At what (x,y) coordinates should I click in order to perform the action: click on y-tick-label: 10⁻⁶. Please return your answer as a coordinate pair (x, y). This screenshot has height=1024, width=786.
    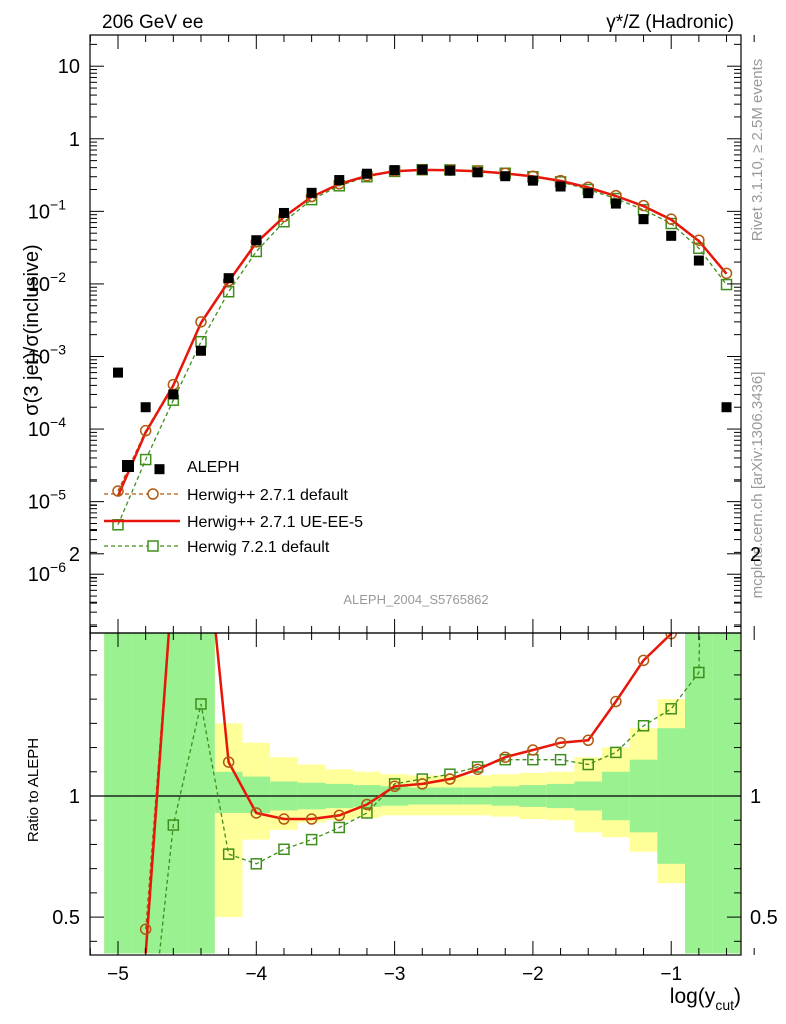
    Looking at the image, I should click on (47, 572).